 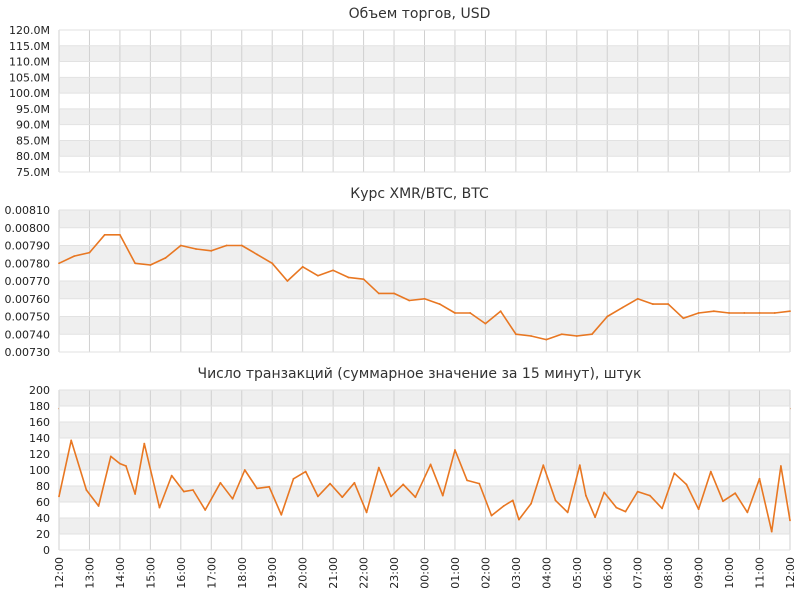 What do you see at coordinates (424, 486) in the screenshot?
I see `series-points` at bounding box center [424, 486].